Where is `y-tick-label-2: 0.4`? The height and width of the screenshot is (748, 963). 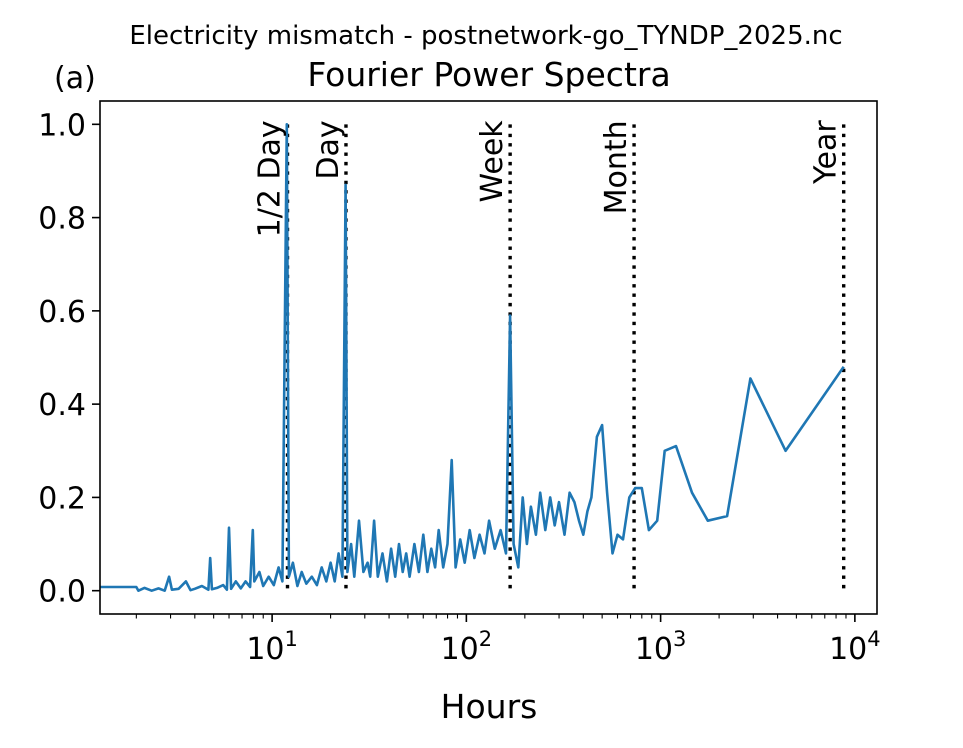
y-tick-label-2: 0.4 is located at coordinates (62, 405).